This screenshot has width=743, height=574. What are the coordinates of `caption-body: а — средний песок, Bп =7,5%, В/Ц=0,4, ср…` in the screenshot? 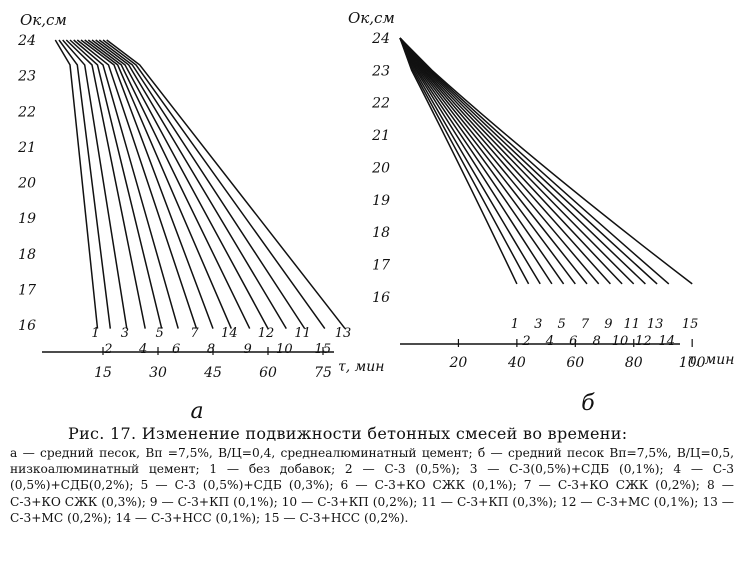 It's located at (372, 485).